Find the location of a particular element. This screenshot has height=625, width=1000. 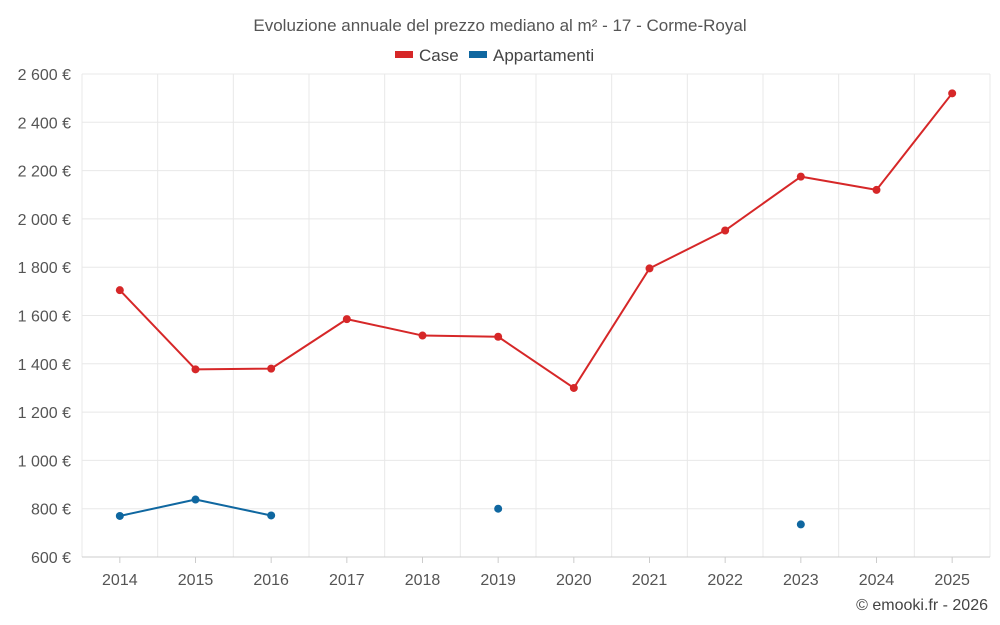

data-point-case-2014 is located at coordinates (119, 290).